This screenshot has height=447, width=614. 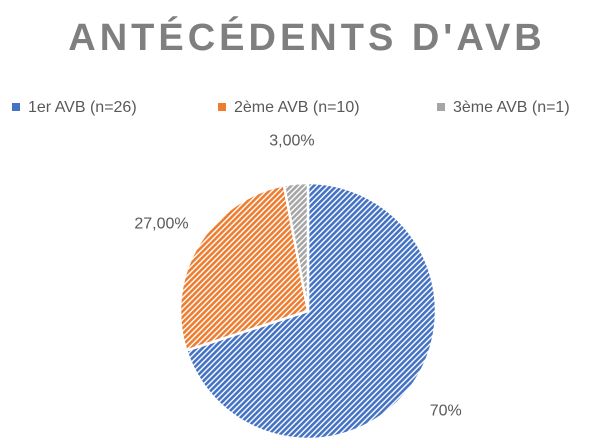 I want to click on legend-label: 1er AVB (n=26), so click(x=82, y=107).